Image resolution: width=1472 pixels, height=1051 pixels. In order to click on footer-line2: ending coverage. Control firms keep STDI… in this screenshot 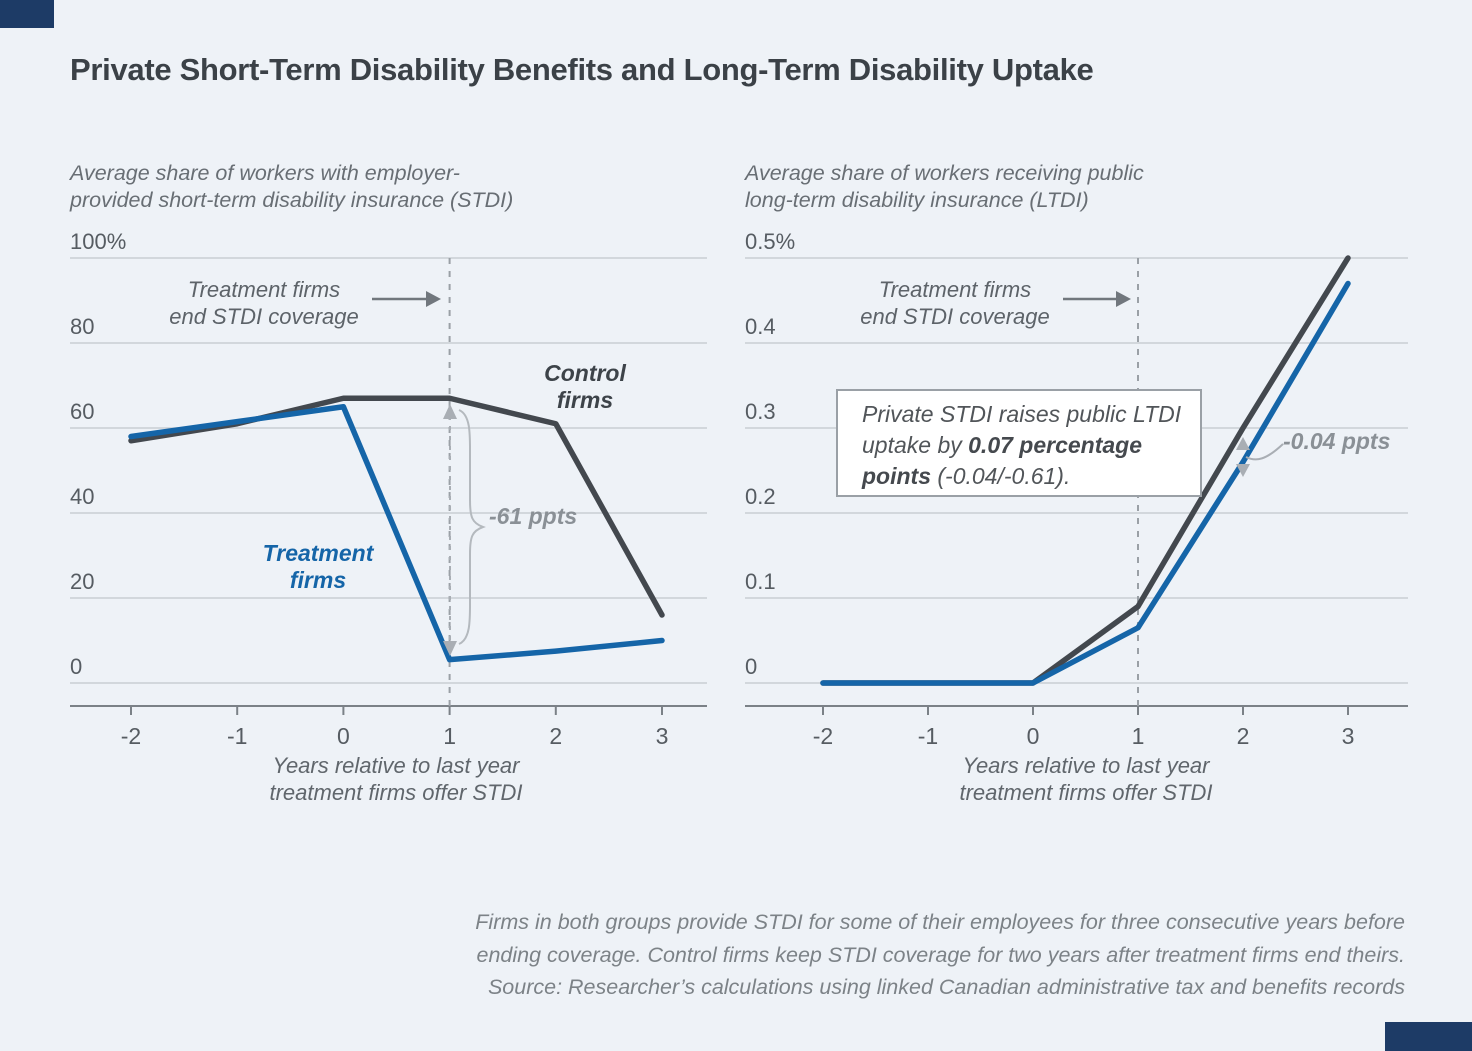, I will do `click(940, 954)`.